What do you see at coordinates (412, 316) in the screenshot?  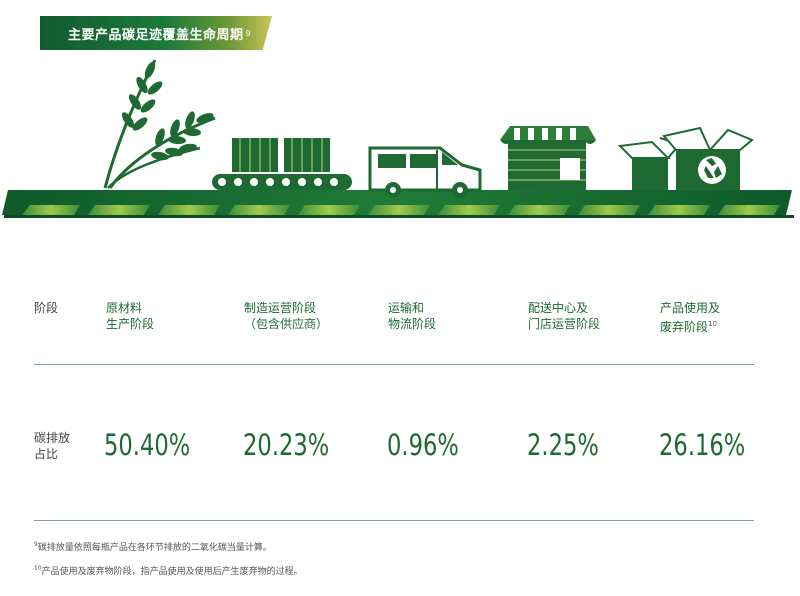 I see `stage-header-logistics: 运输和 物流阶段` at bounding box center [412, 316].